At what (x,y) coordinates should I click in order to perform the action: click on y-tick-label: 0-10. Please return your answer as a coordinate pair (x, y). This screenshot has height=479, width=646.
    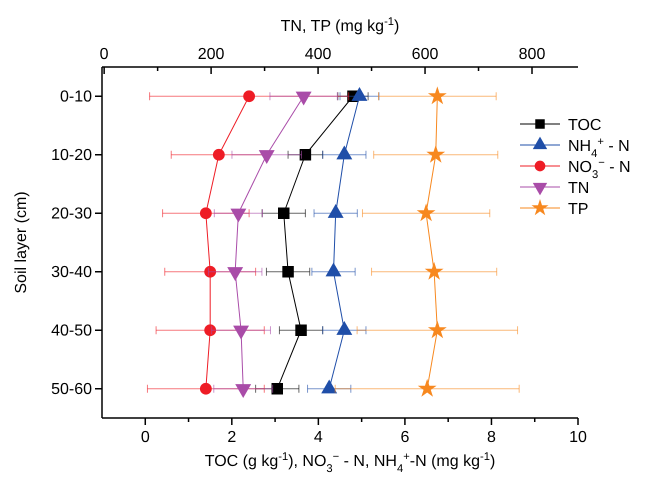
    Looking at the image, I should click on (76, 97).